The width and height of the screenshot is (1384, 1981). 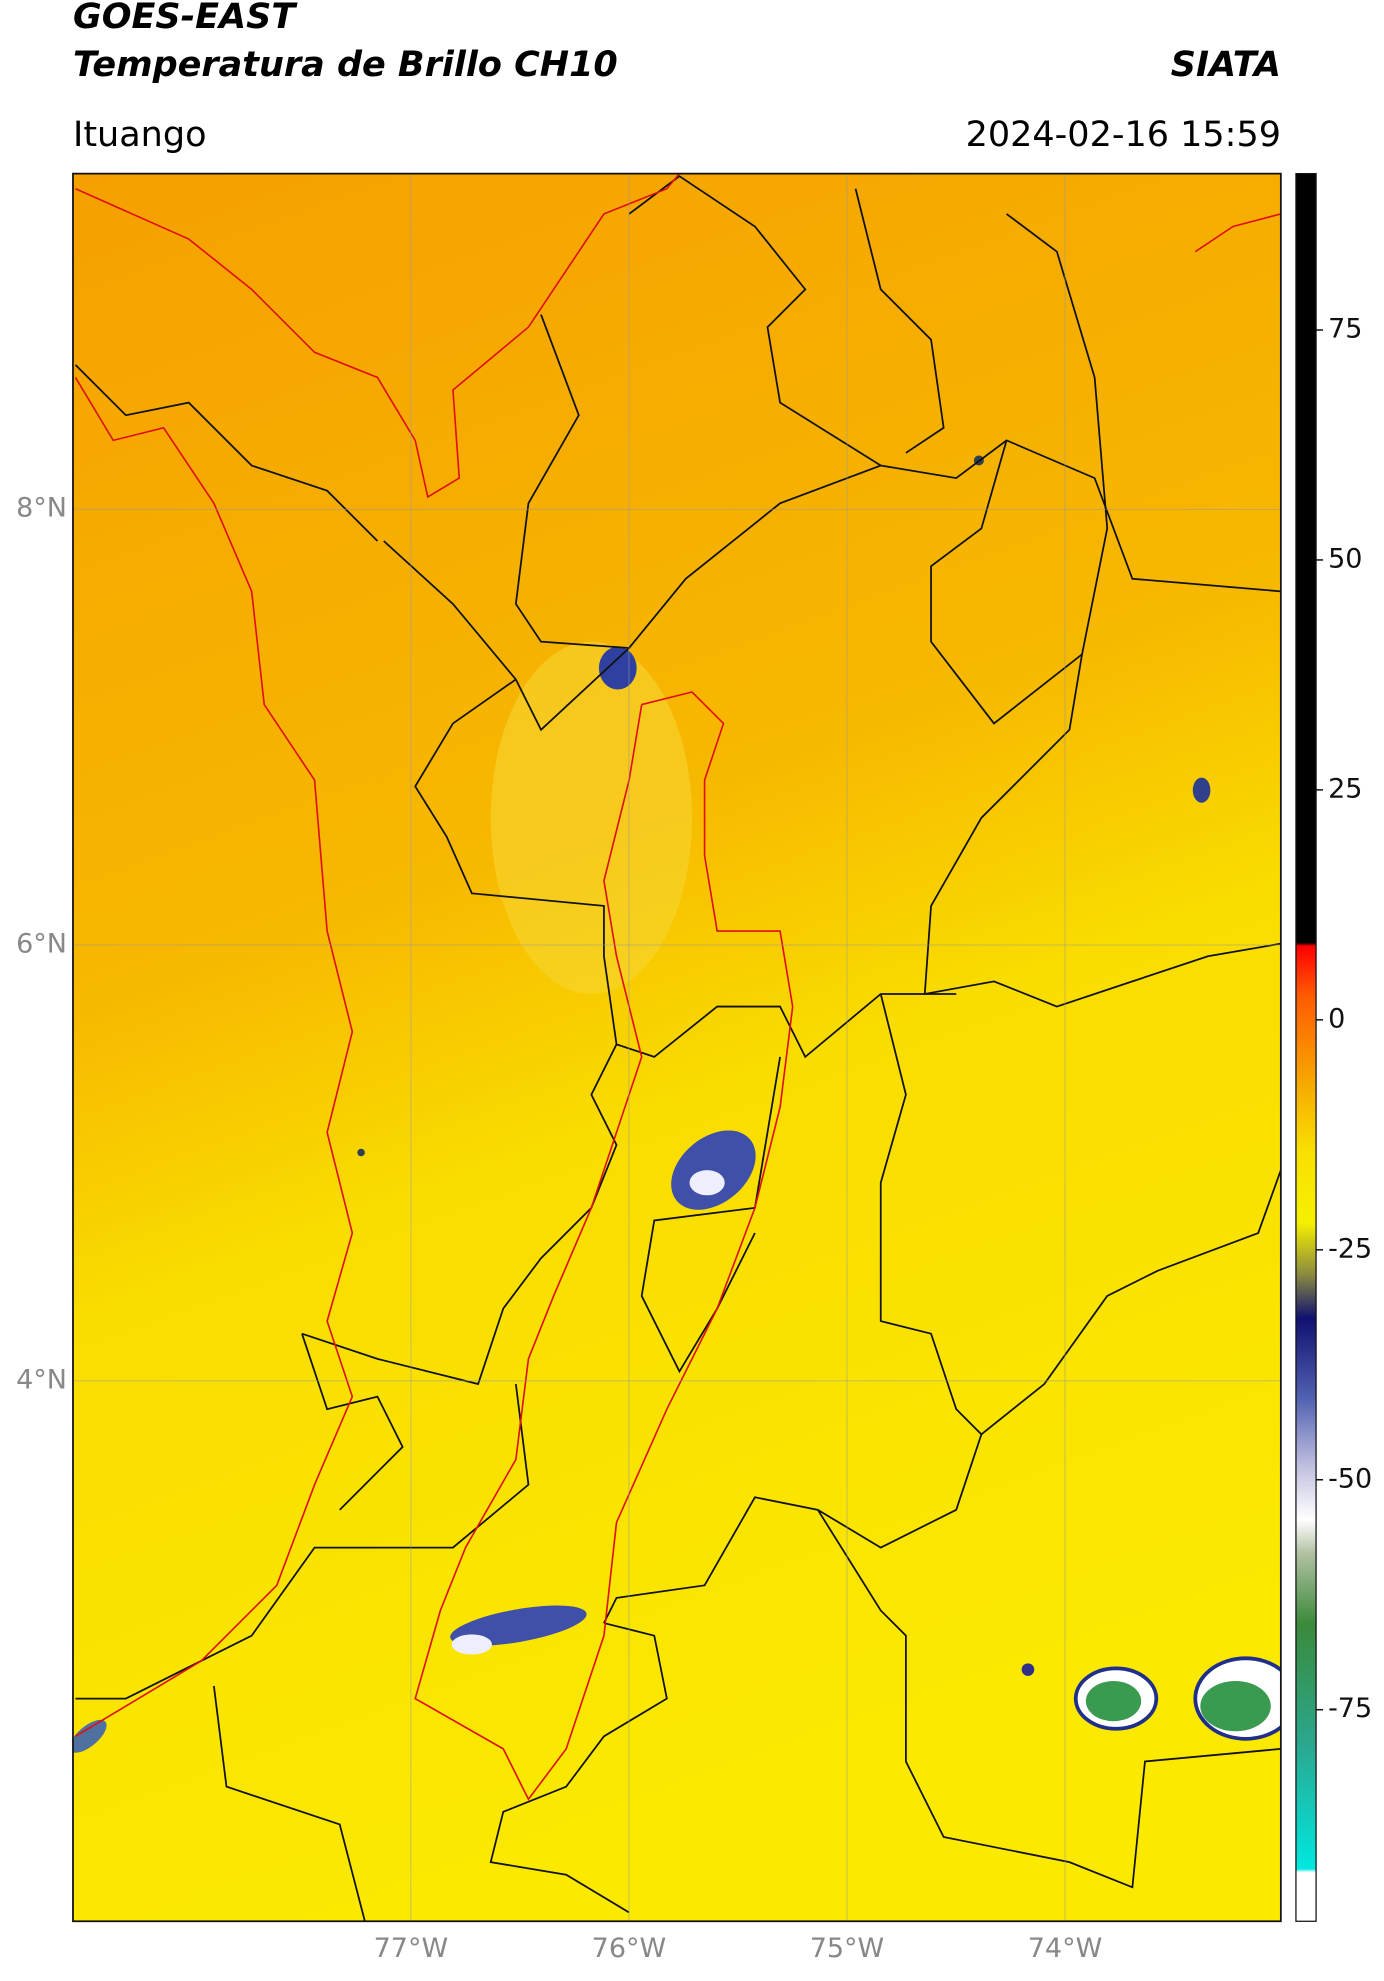 I want to click on warm-patch, so click(x=591, y=817).